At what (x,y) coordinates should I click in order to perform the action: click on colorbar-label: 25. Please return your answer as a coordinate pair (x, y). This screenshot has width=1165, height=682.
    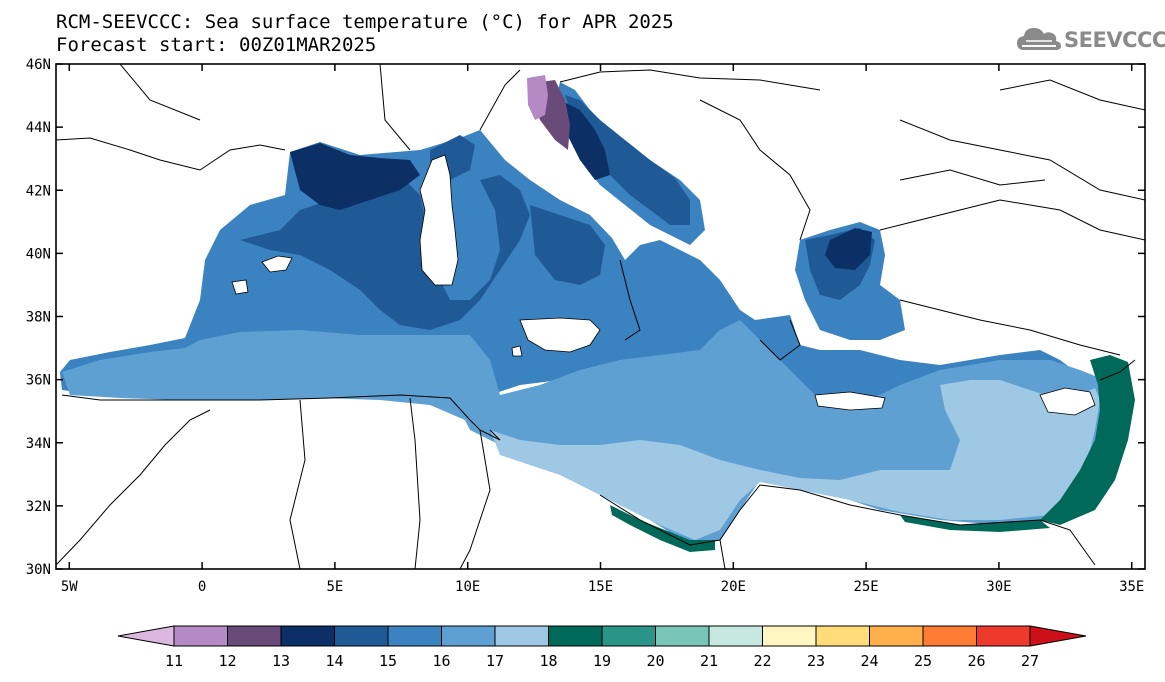
    Looking at the image, I should click on (923, 661).